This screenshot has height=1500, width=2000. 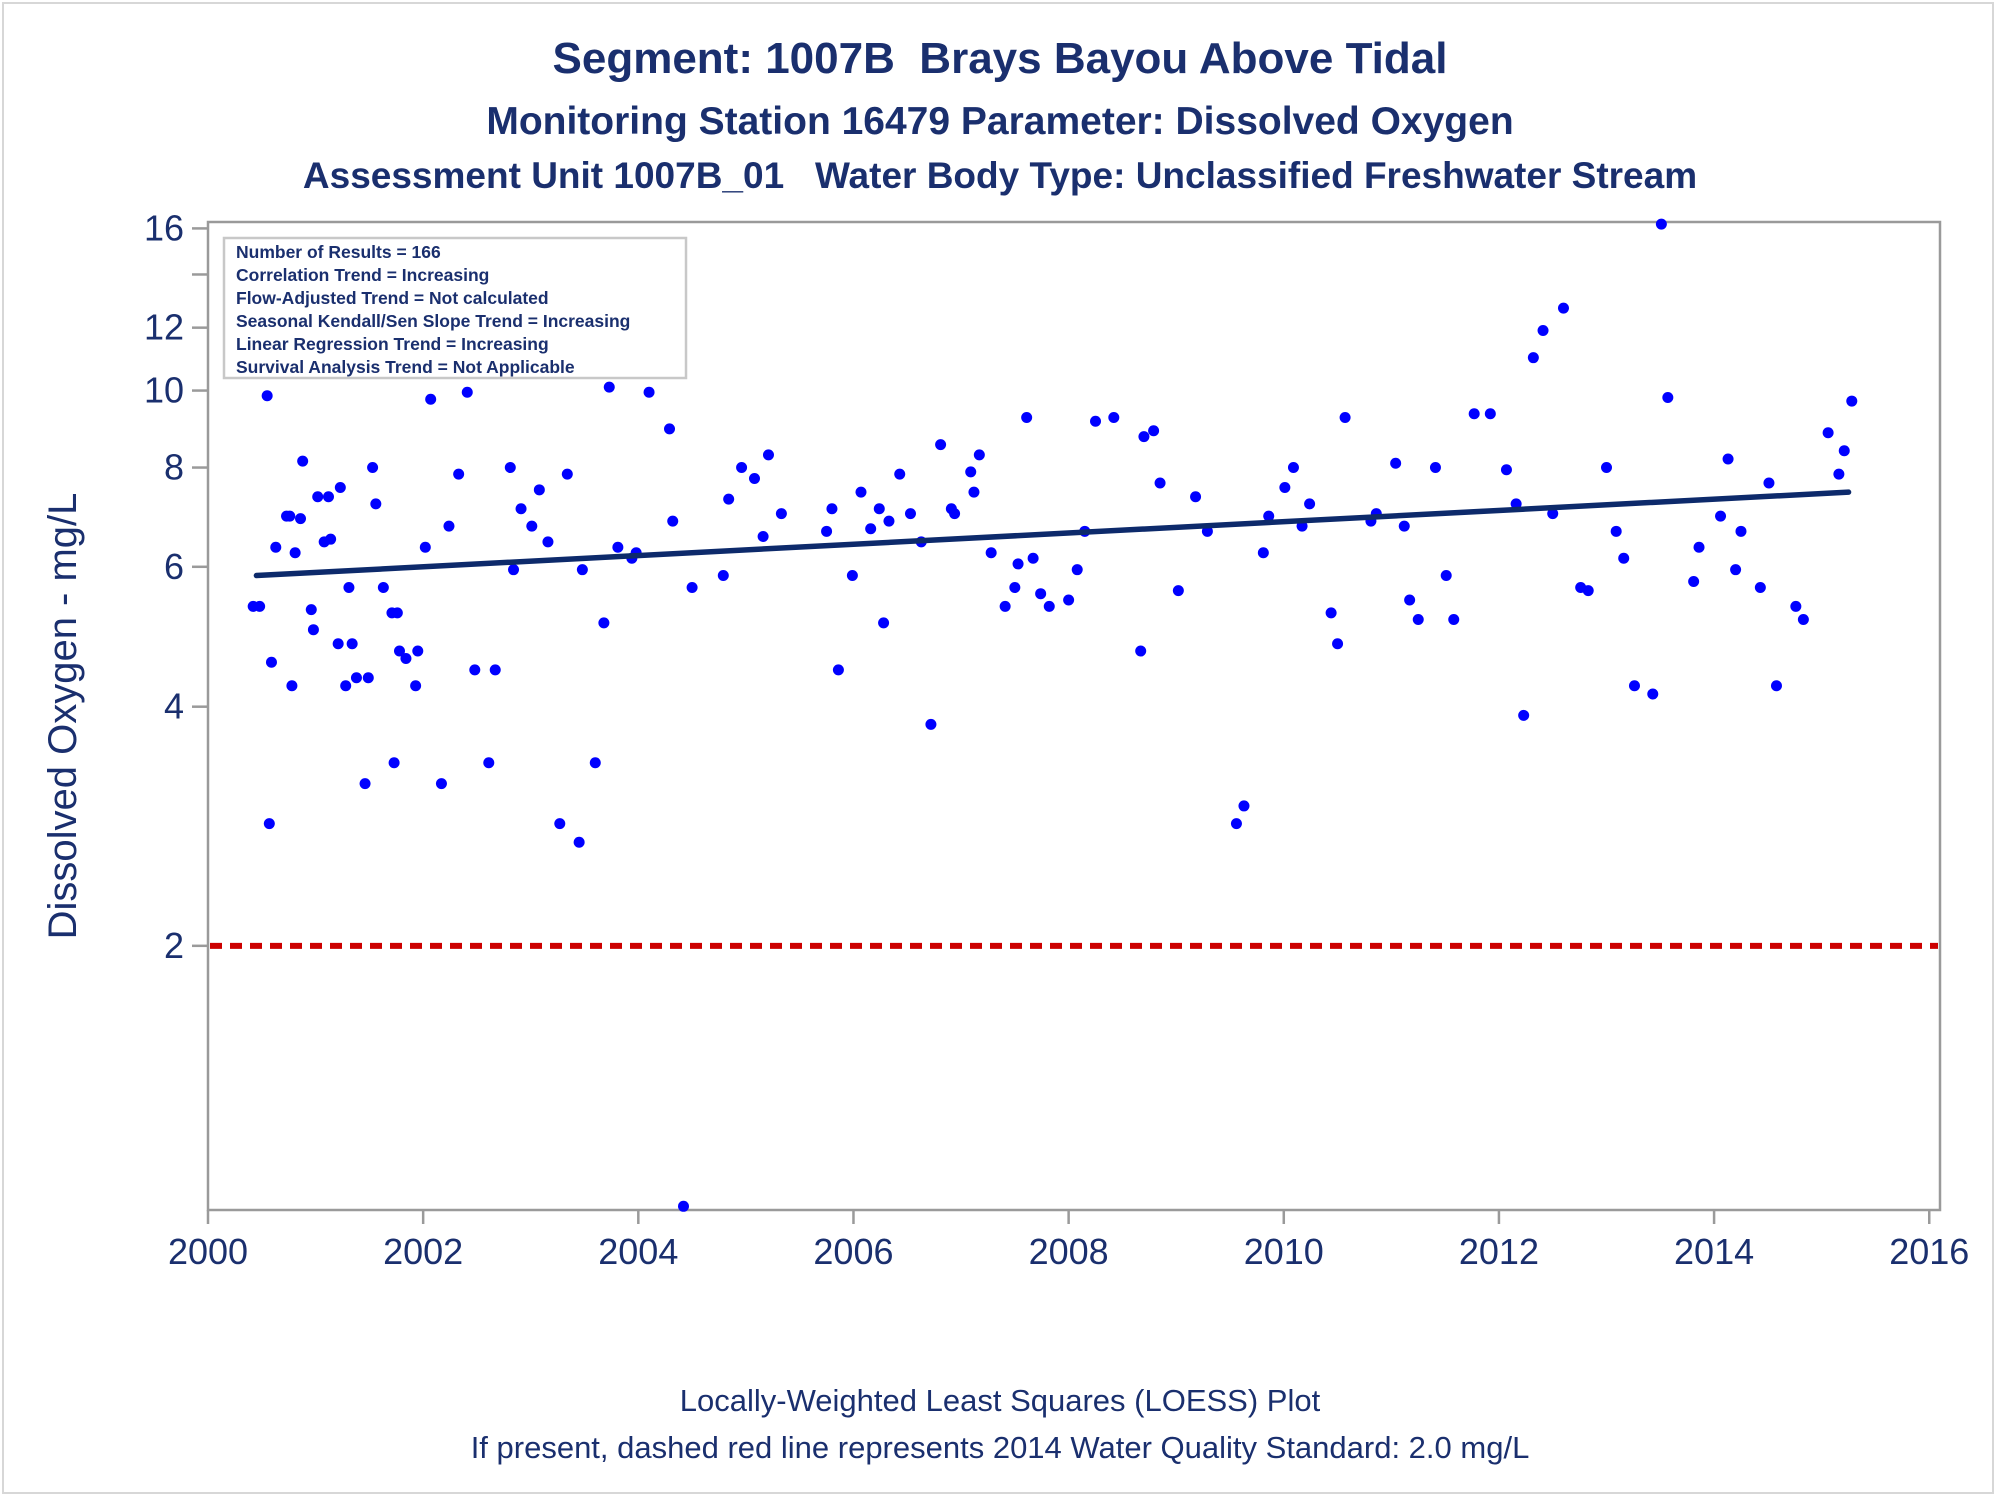 What do you see at coordinates (423, 1251) in the screenshot?
I see `x-tick-label: 2002` at bounding box center [423, 1251].